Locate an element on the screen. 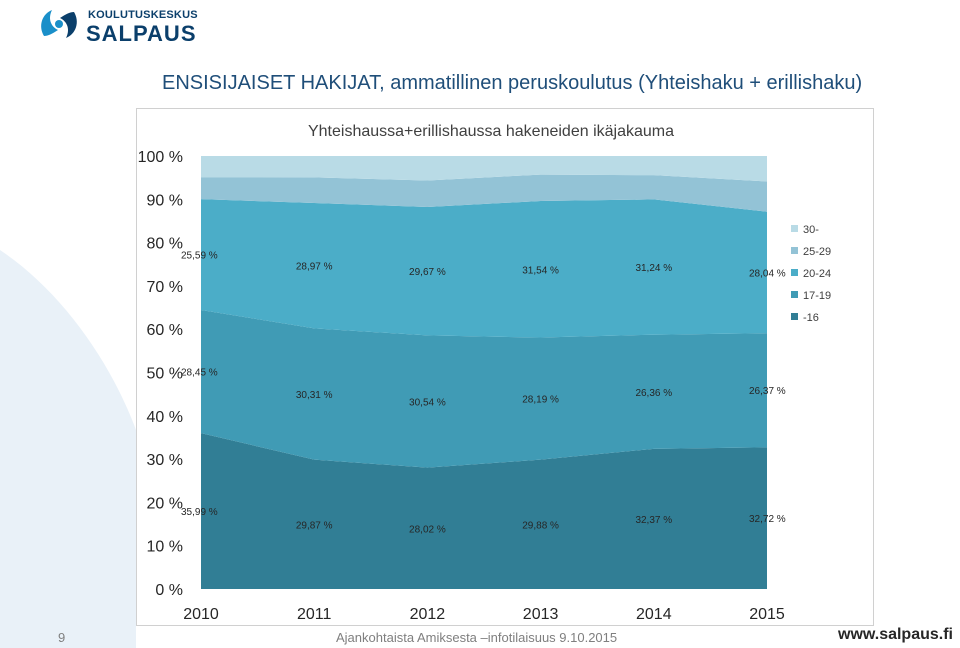 This screenshot has width=960, height=648. x-tick-label: 2011 is located at coordinates (314, 614).